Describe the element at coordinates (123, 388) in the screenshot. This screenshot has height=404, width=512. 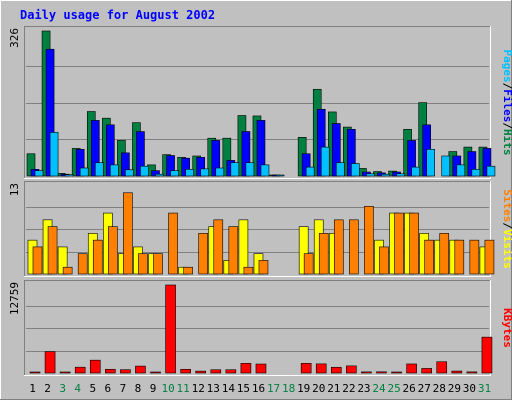
I see `x-tick-label: 7` at that location.